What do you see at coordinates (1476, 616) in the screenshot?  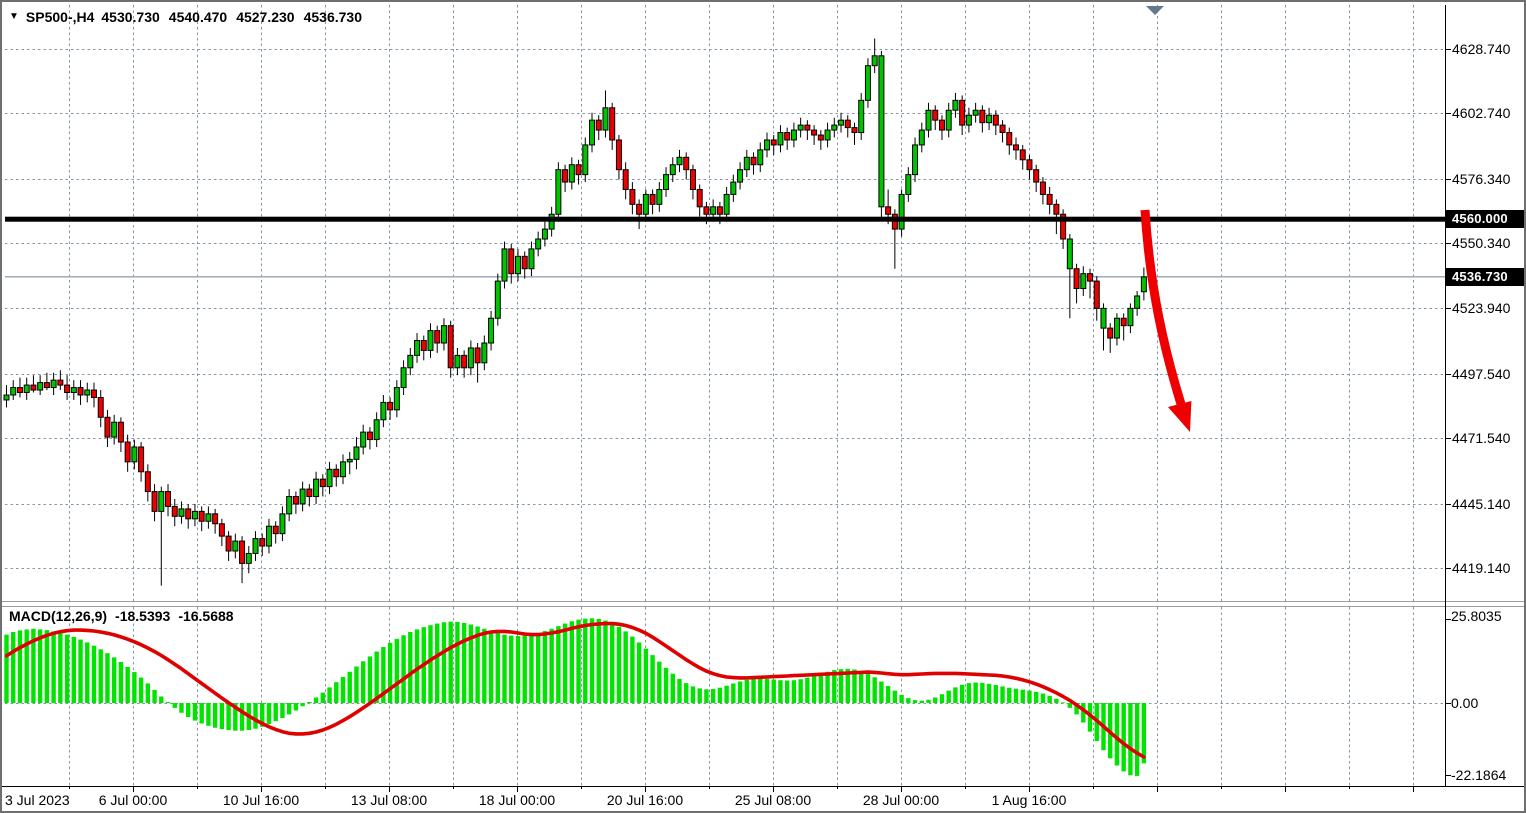 I see `macd-tick-label: 25.8035` at bounding box center [1476, 616].